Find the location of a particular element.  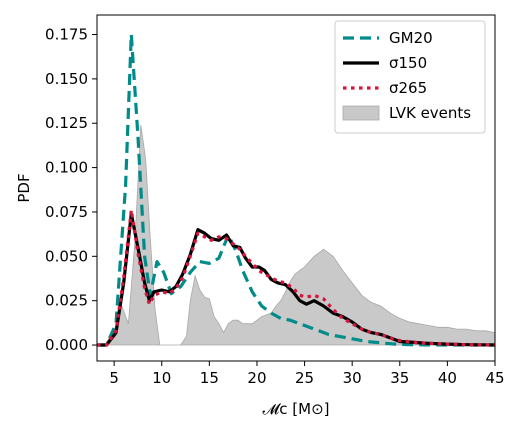

y-tick-label: 0.025 is located at coordinates (66, 301).